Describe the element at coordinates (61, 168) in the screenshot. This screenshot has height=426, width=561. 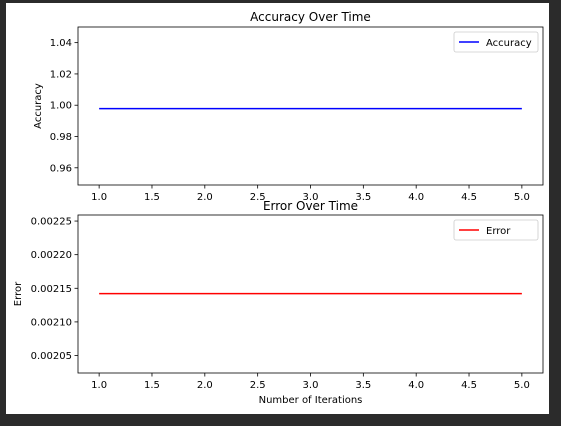
I see `accuracy-y-tick-label: 0.96` at that location.